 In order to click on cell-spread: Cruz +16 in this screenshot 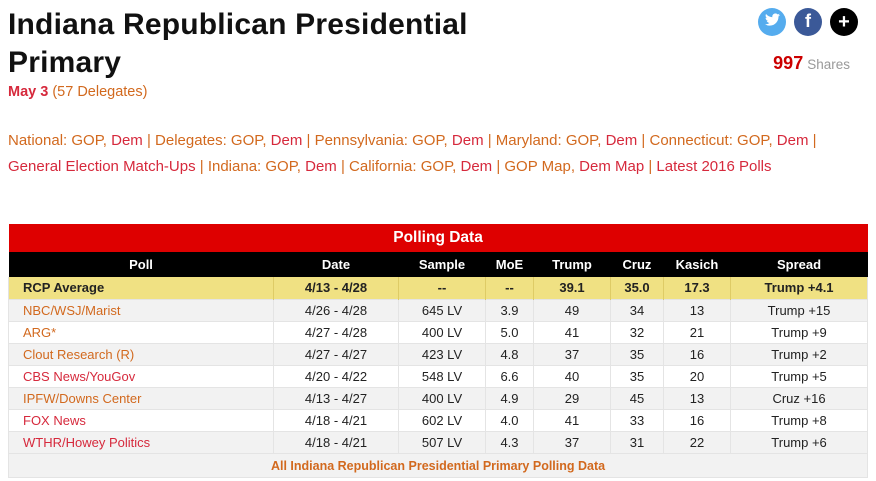, I will do `click(799, 398)`.